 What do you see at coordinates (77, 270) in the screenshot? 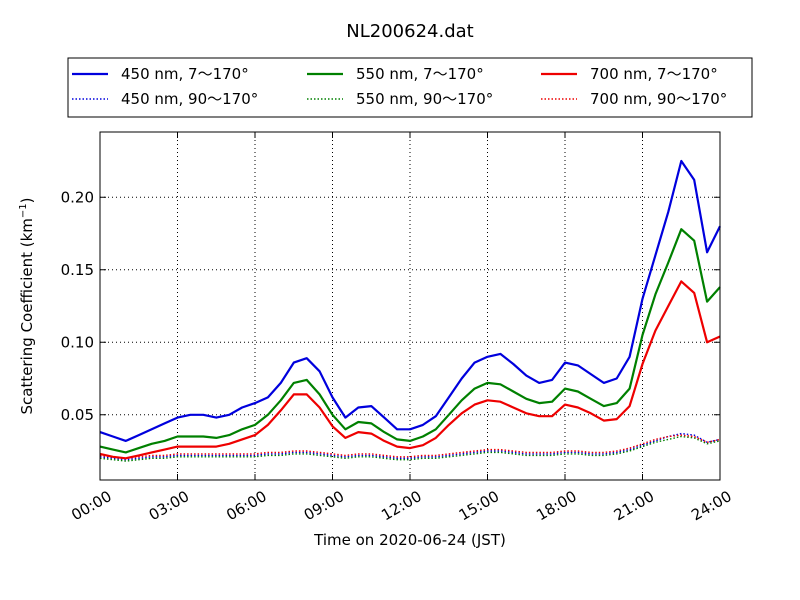
I see `y-tick-label: 0.15` at bounding box center [77, 270].